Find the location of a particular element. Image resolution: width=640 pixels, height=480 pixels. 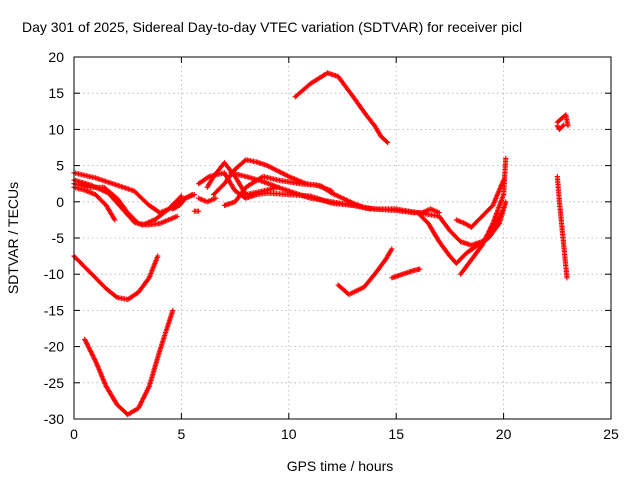

y-tick-label: -15 is located at coordinates (54, 310).